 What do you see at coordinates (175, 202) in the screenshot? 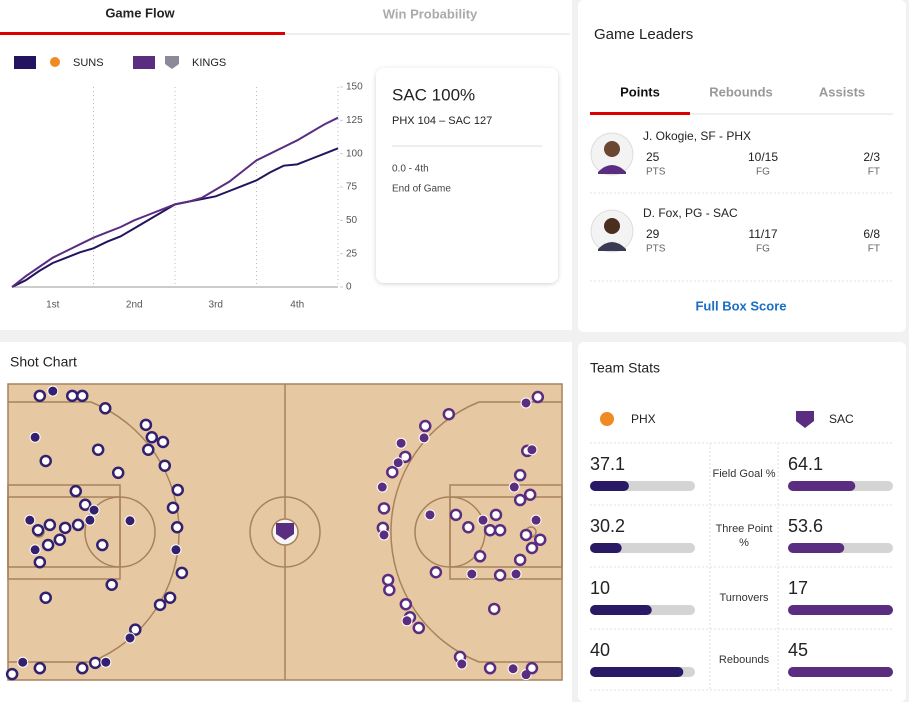
I see `score-line` at bounding box center [175, 202].